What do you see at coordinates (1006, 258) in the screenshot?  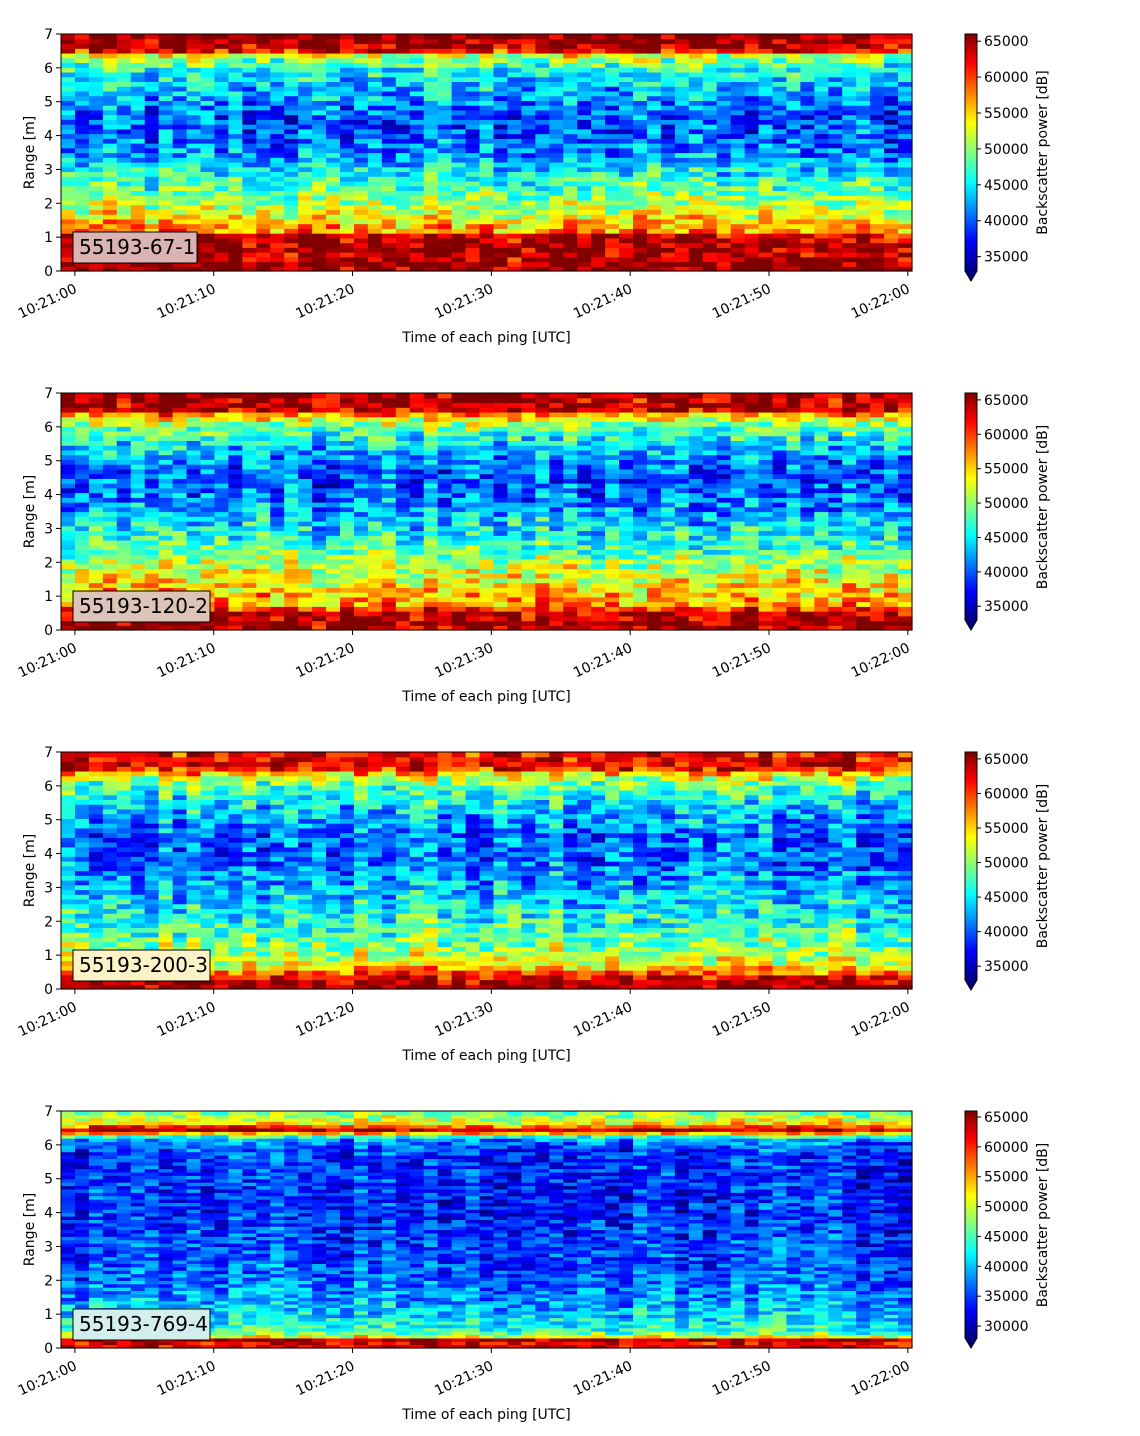 I see `colorbar-tick-label: 35000` at bounding box center [1006, 258].